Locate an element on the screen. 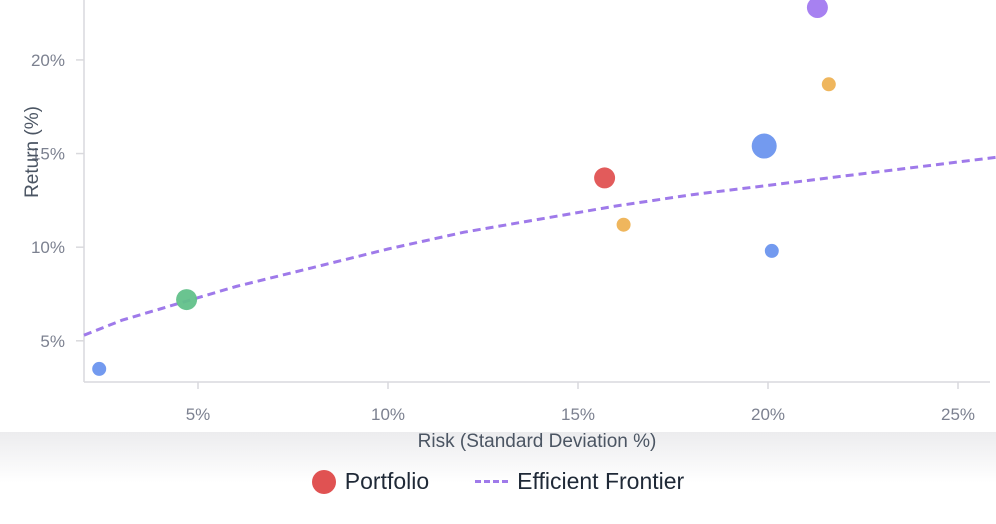 The image size is (996, 524). x-tick-label: 20% is located at coordinates (768, 414).